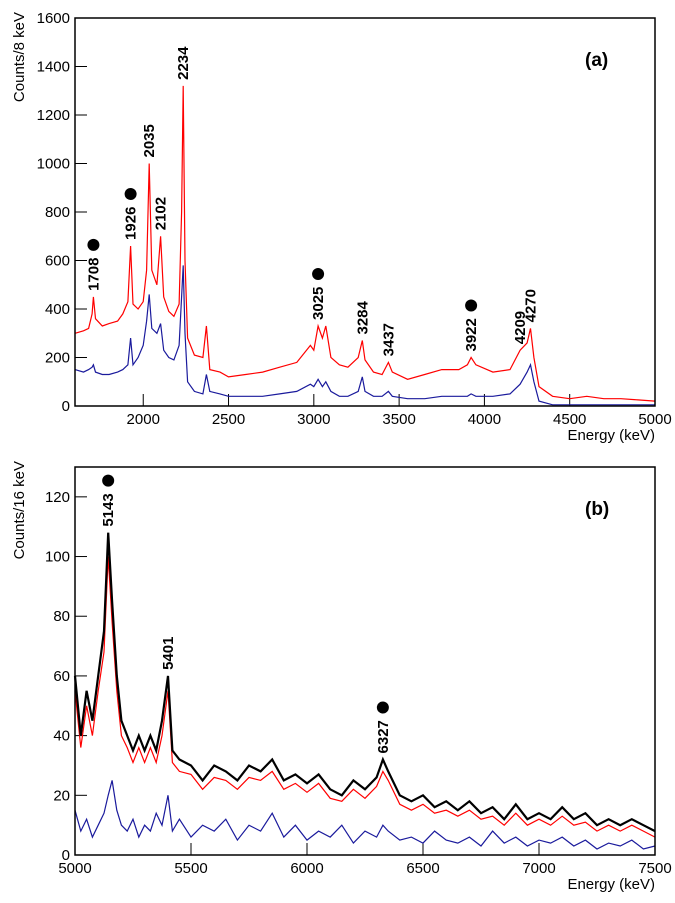 This screenshot has width=675, height=903. I want to click on peak-label: 2035, so click(149, 140).